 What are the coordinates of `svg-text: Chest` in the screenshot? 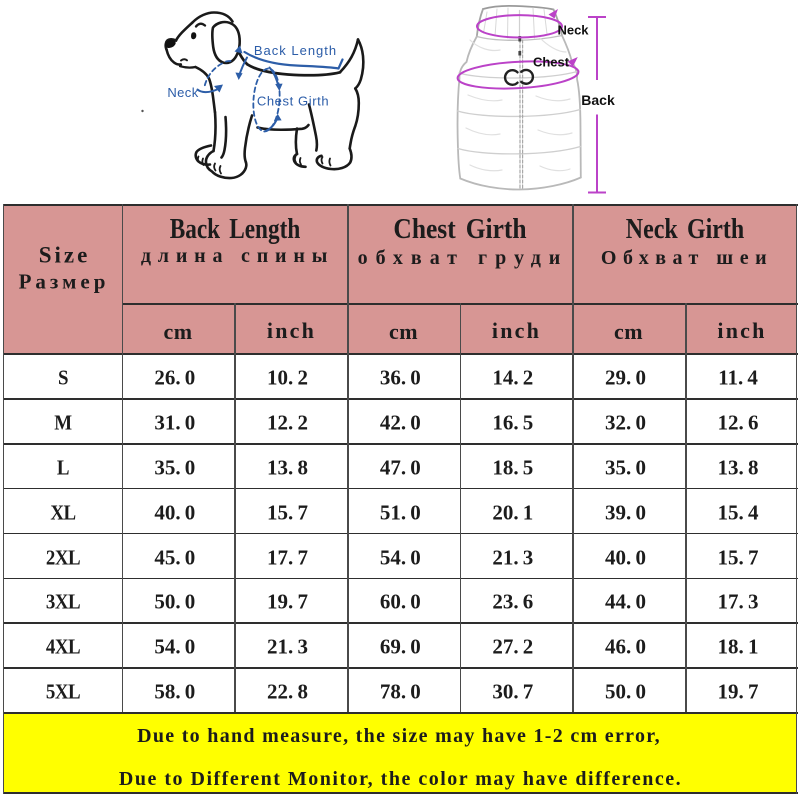 It's located at (551, 61).